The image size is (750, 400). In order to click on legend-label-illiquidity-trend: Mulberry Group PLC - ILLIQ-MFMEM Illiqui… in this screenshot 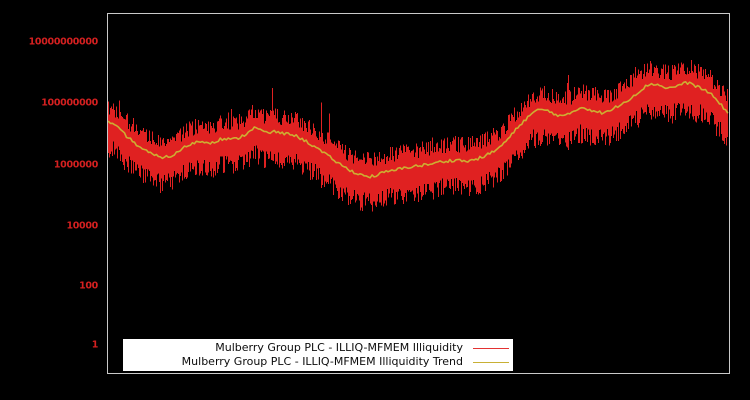, I will do `click(322, 361)`.